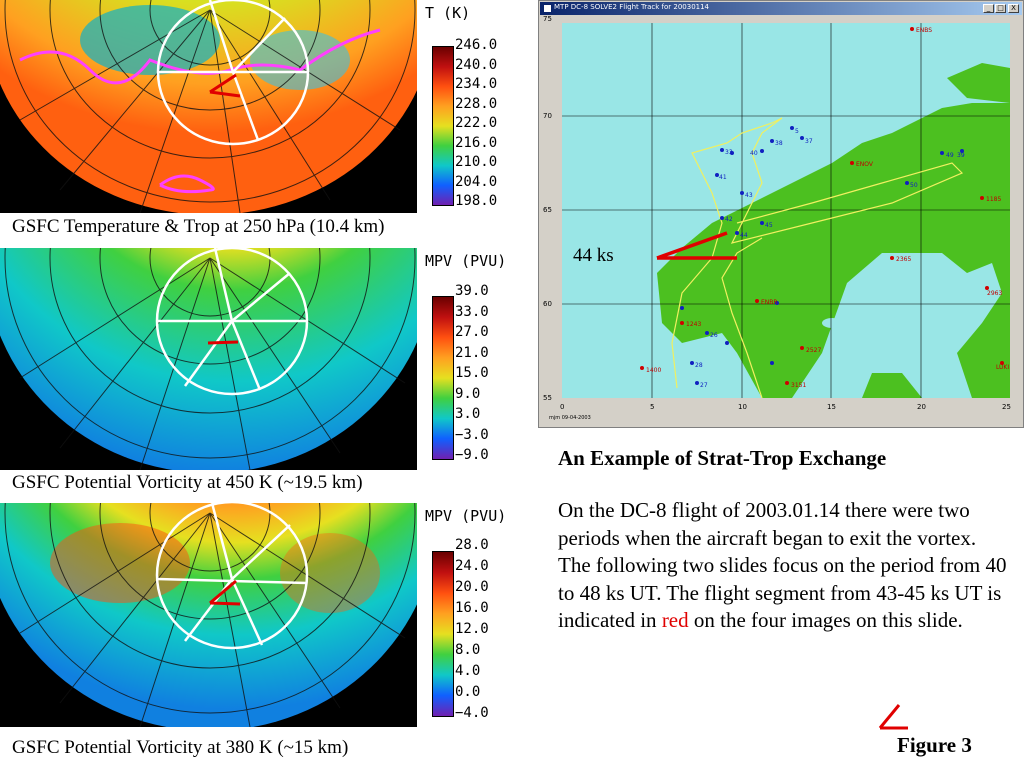  What do you see at coordinates (476, 84) in the screenshot?
I see `legend-tick: 234.0` at bounding box center [476, 84].